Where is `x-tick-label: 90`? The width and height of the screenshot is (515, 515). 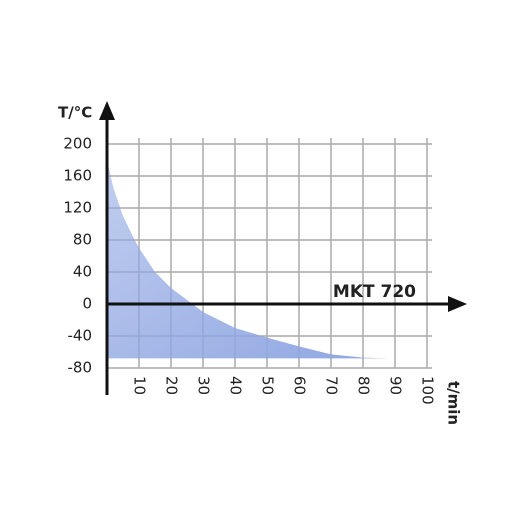
x-tick-label: 90 is located at coordinates (396, 385).